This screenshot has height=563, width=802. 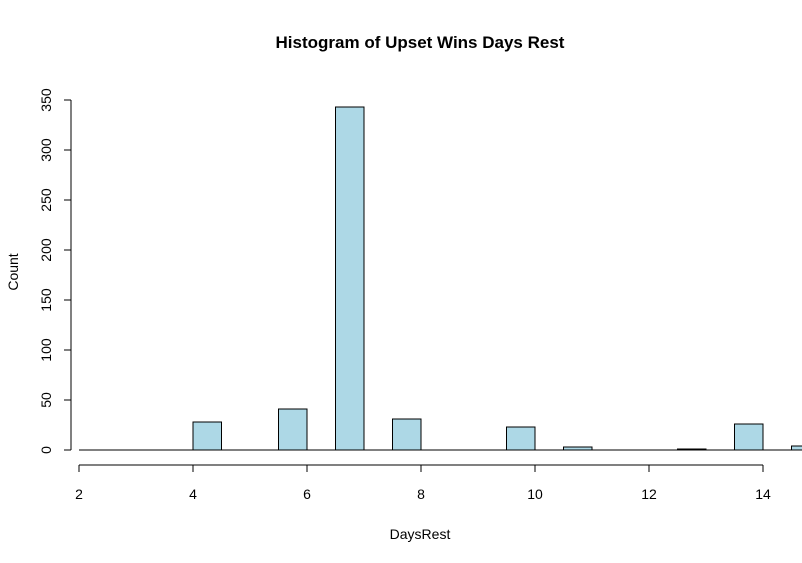 I want to click on chart-title: Histogram of Upset Wins Days Rest, so click(x=420, y=42).